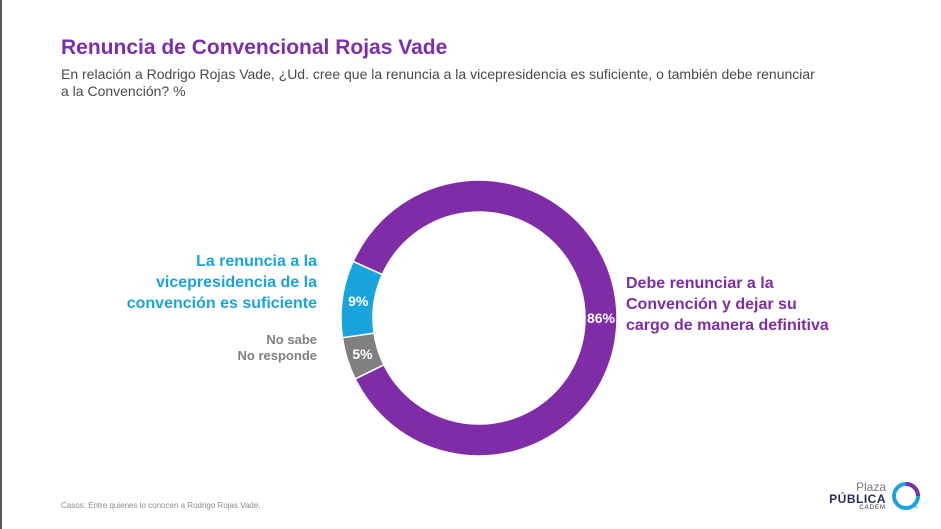 Image resolution: width=941 pixels, height=529 pixels. What do you see at coordinates (291, 339) in the screenshot?
I see `label-no-sabe-line: No sabe` at bounding box center [291, 339].